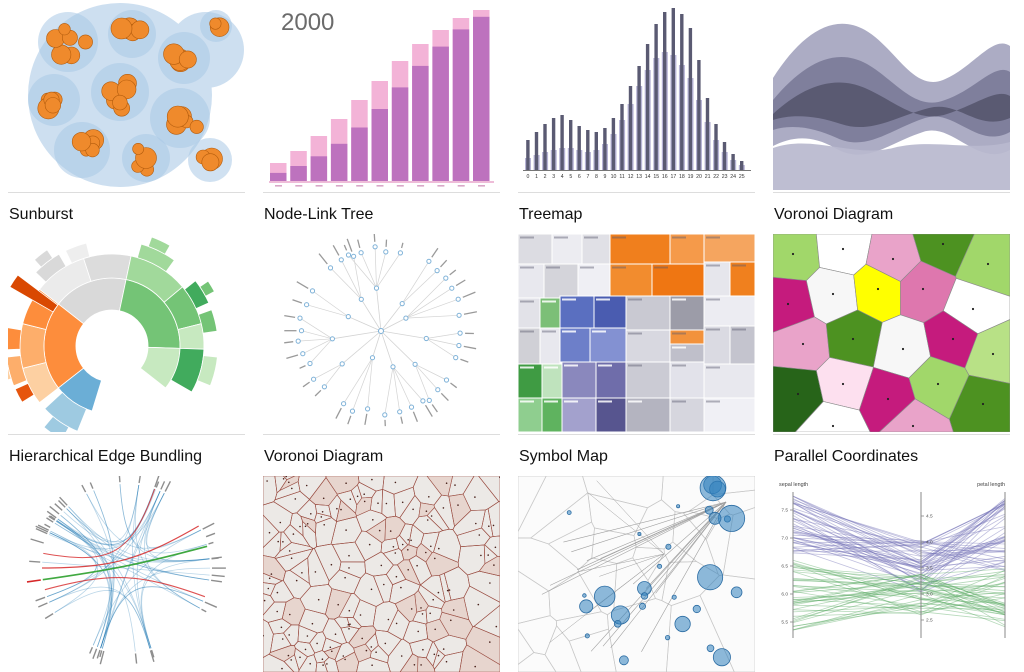 This screenshot has width=1024, height=672. I want to click on age-axis-tick: 3, so click(553, 177).